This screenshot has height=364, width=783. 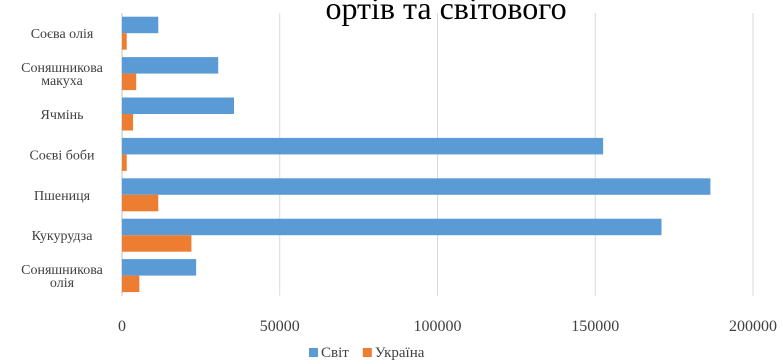 What do you see at coordinates (753, 326) in the screenshot?
I see `x-tick-label: 200000` at bounding box center [753, 326].